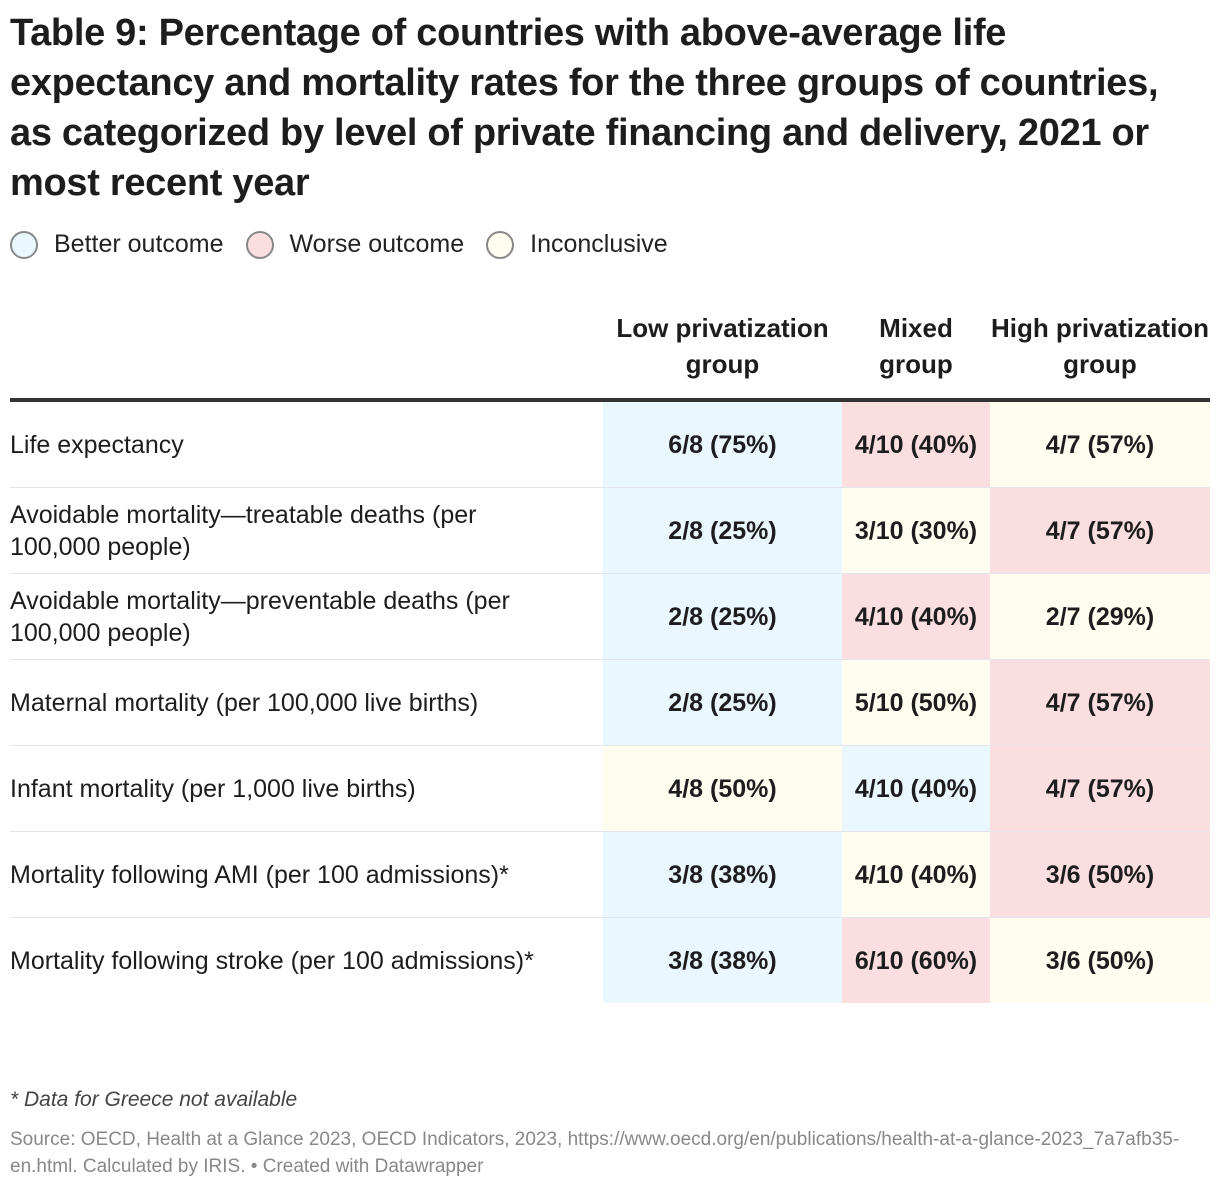 Image resolution: width=1220 pixels, height=1188 pixels. I want to click on legend-label: Inconclusive, so click(599, 244).